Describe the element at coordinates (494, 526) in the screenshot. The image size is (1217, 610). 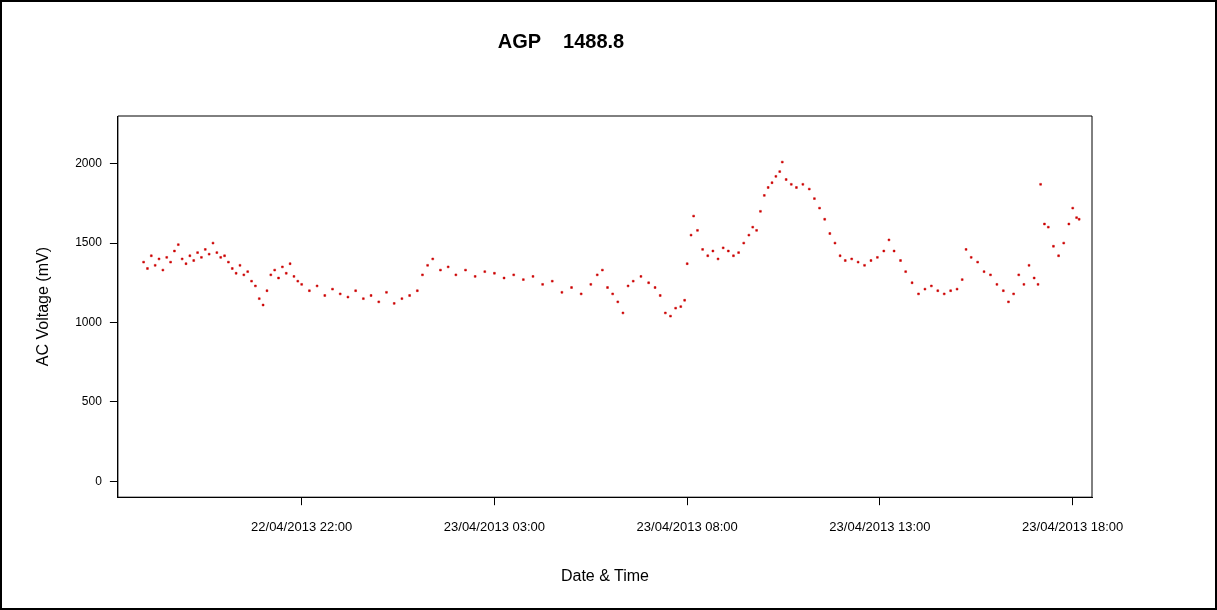
I see `x-tick-label: 23/04/2013 03:00` at that location.